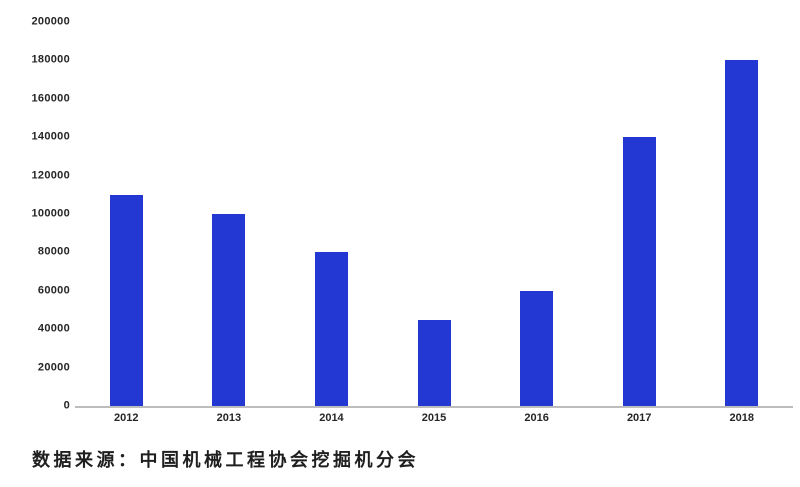 This screenshot has height=487, width=800. I want to click on x-tick-label: 2017, so click(639, 418).